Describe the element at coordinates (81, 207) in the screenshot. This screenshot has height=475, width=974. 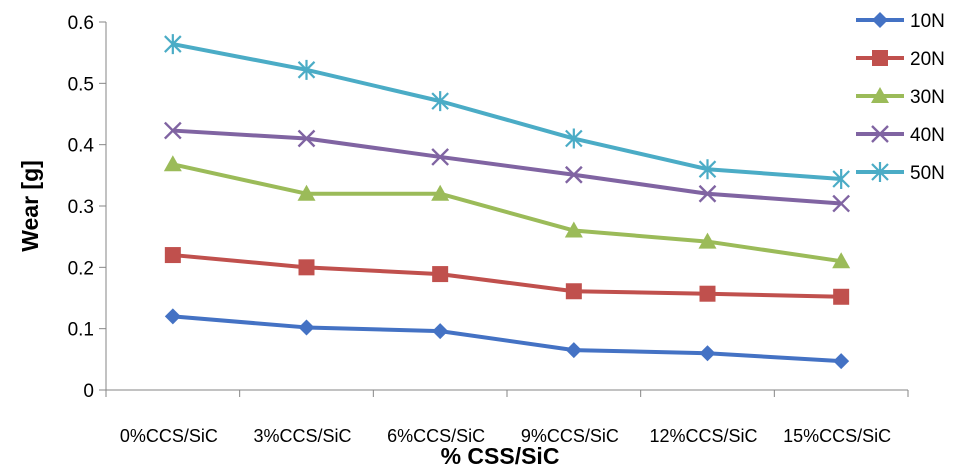
I see `y-tick-label: 0.3` at that location.